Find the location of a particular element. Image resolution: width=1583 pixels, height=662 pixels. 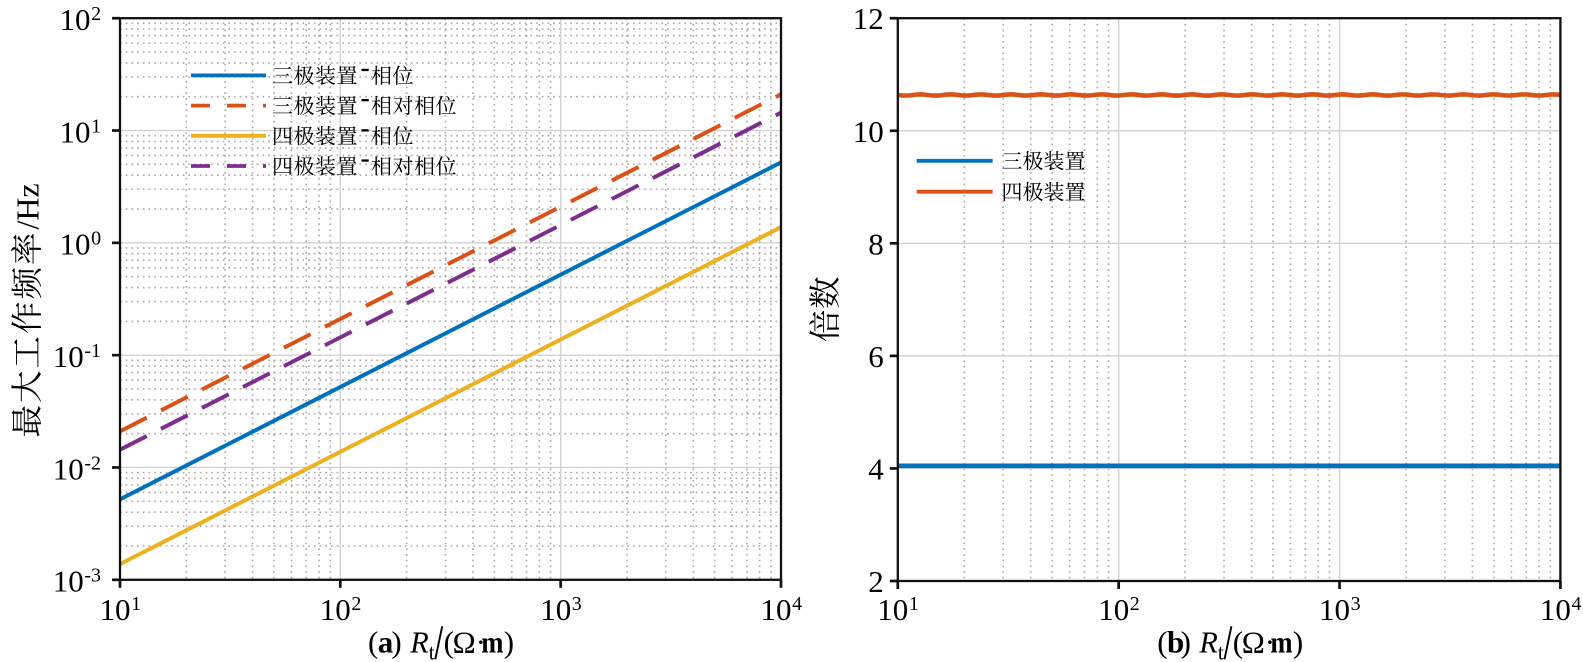

svg-text: /Hz is located at coordinates (28, 206).